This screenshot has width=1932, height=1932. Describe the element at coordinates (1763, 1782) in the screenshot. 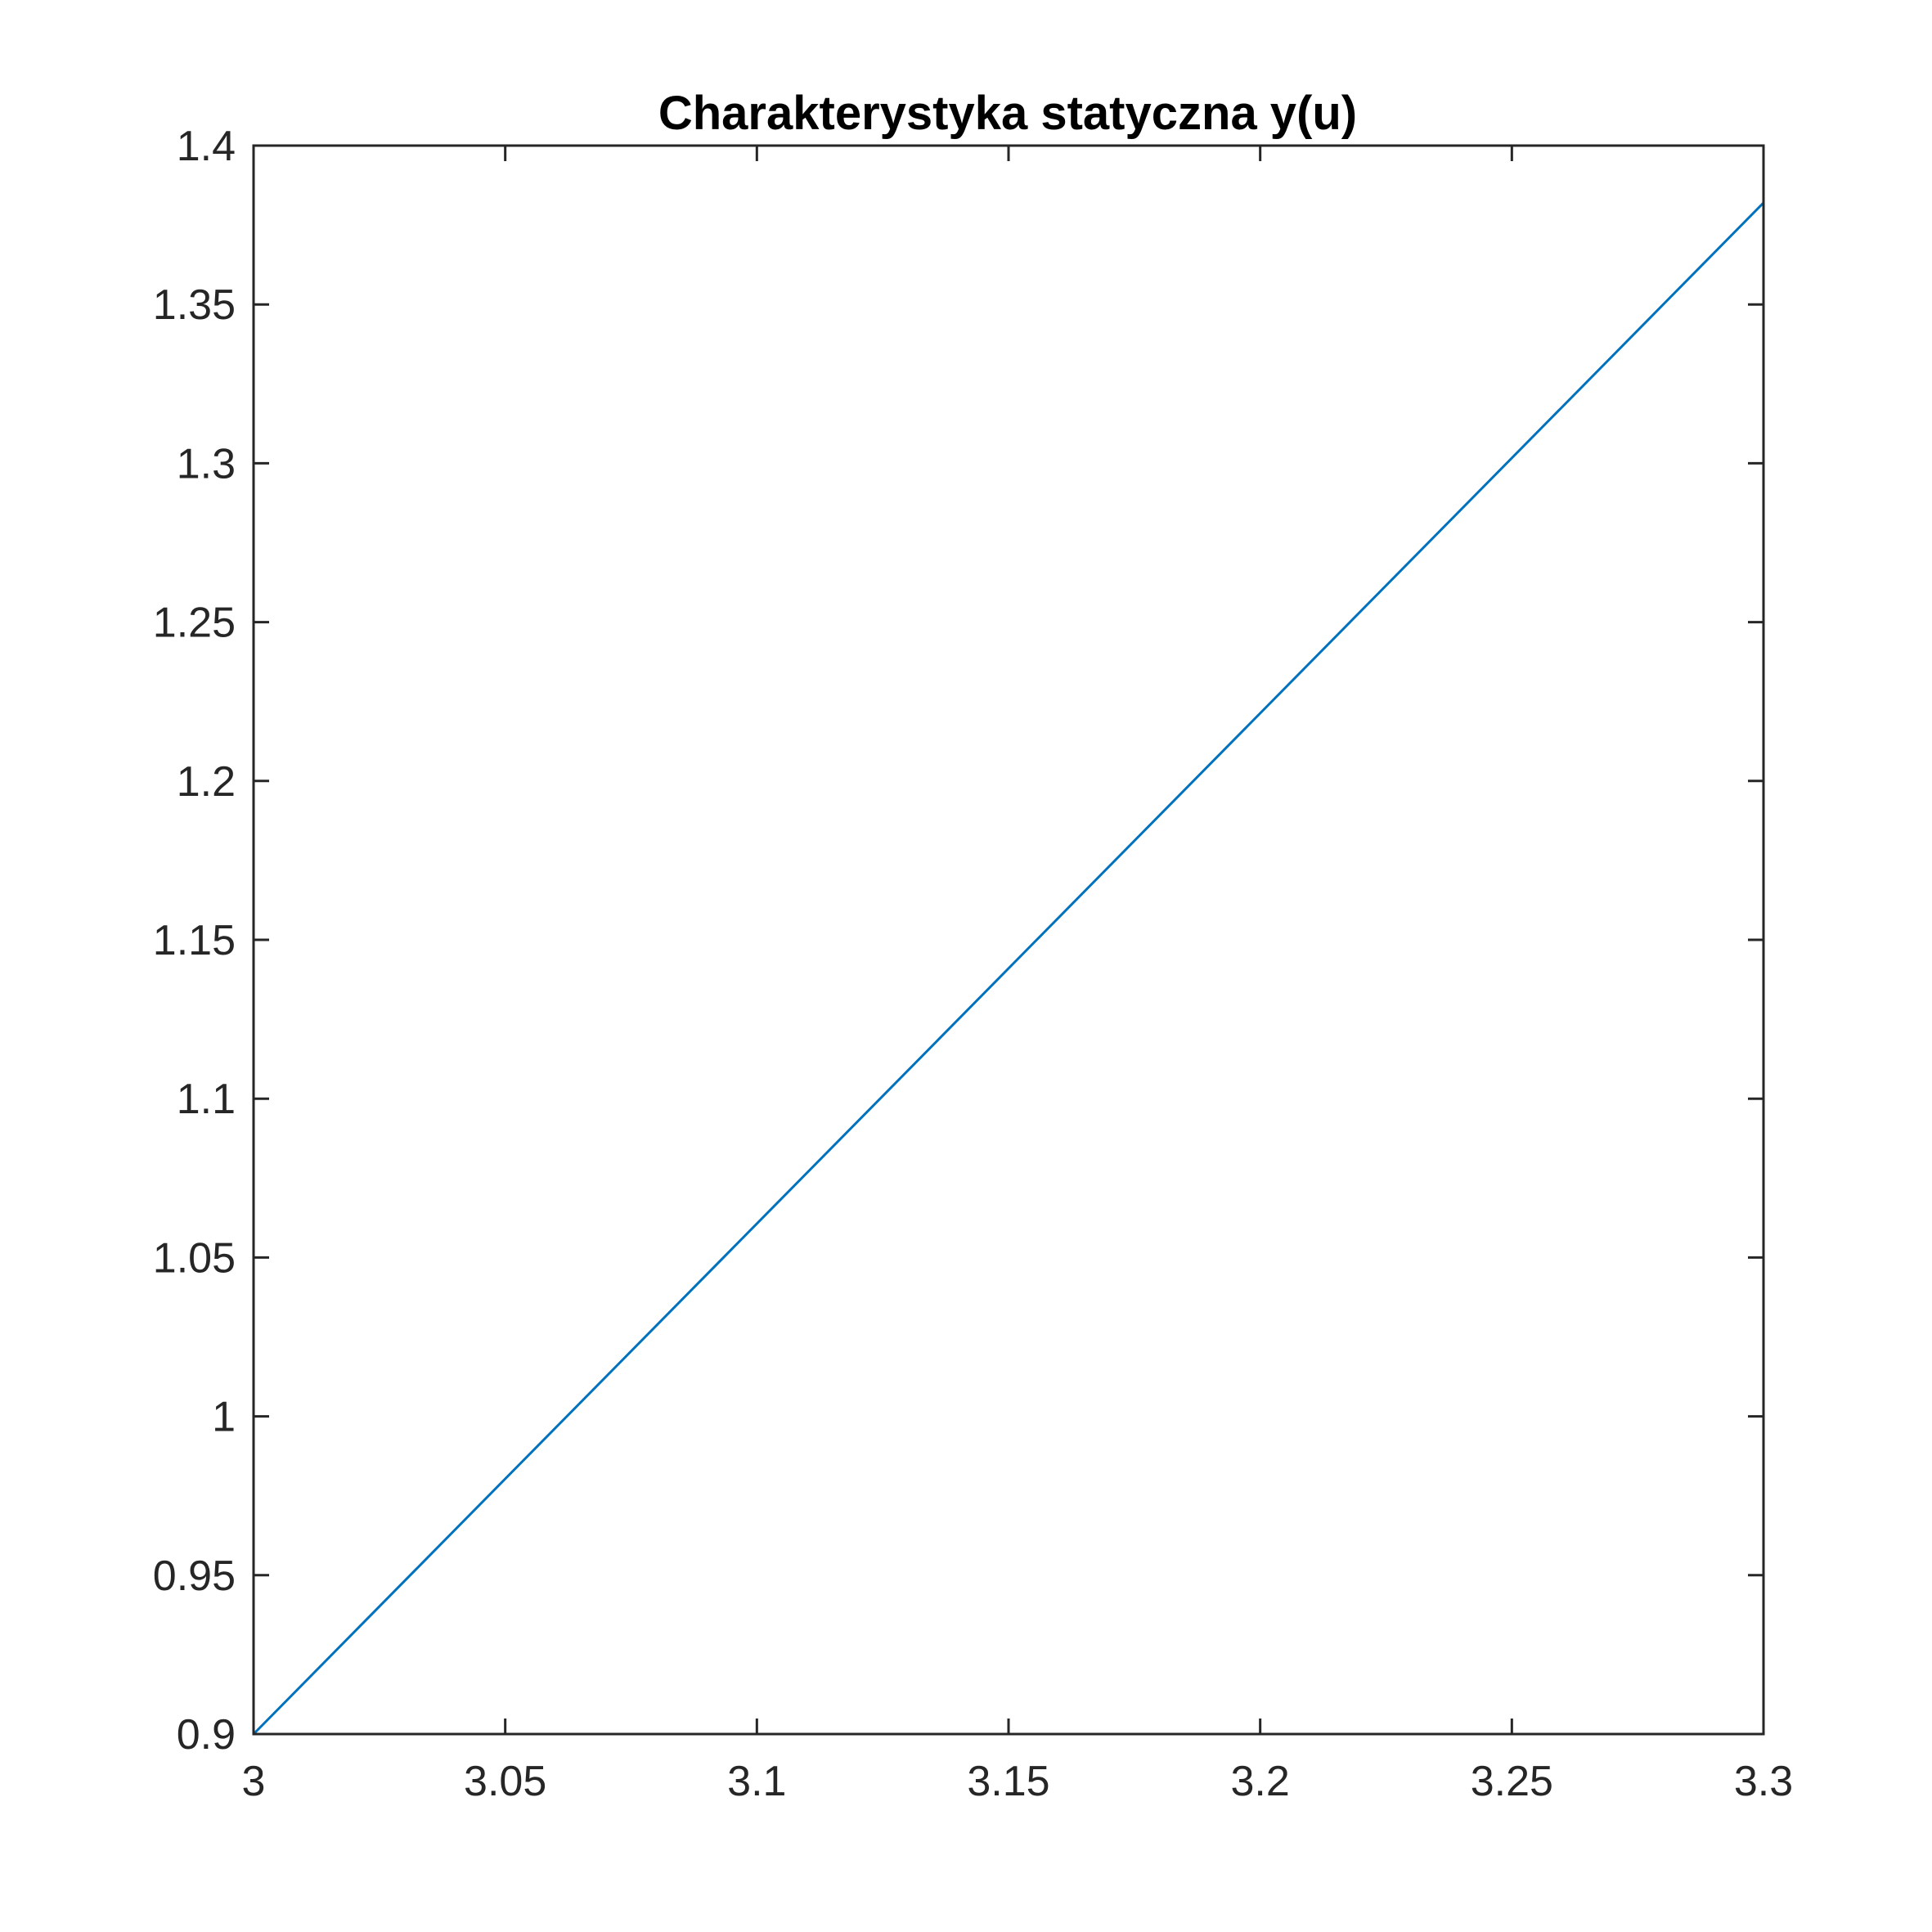

I see `x-tick-label: 3.3` at that location.